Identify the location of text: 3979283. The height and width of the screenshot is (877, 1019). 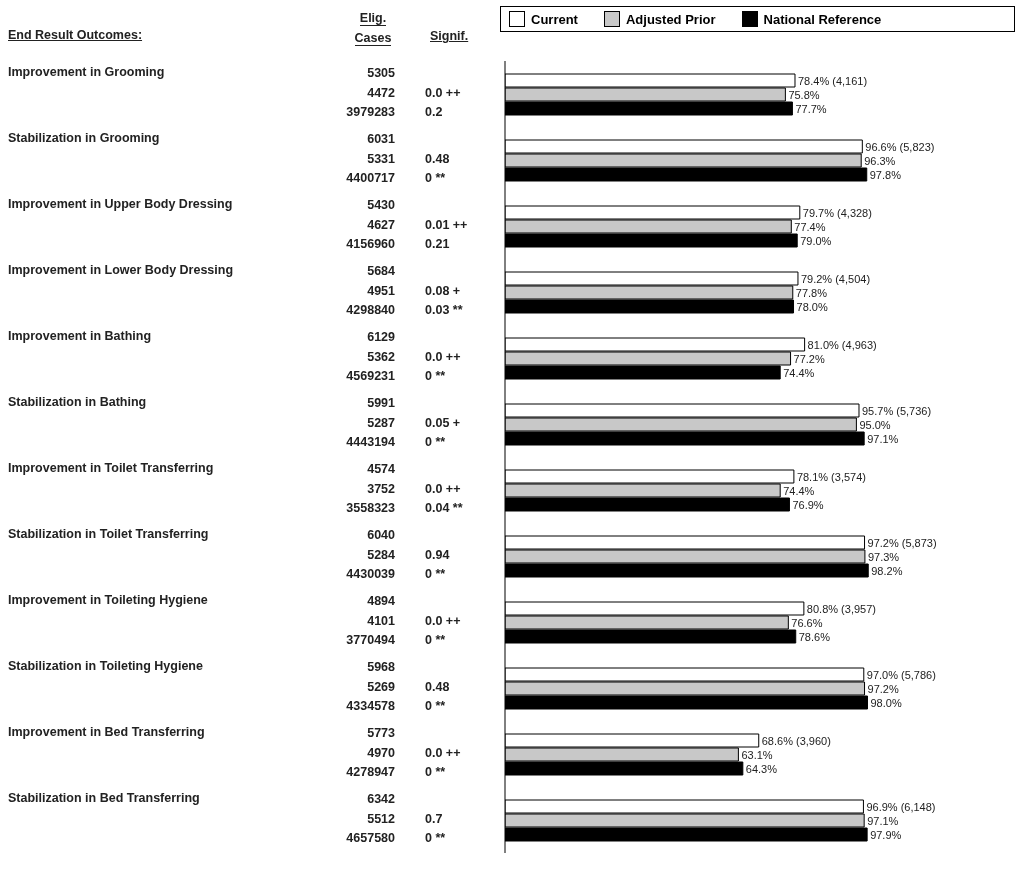
(370, 112).